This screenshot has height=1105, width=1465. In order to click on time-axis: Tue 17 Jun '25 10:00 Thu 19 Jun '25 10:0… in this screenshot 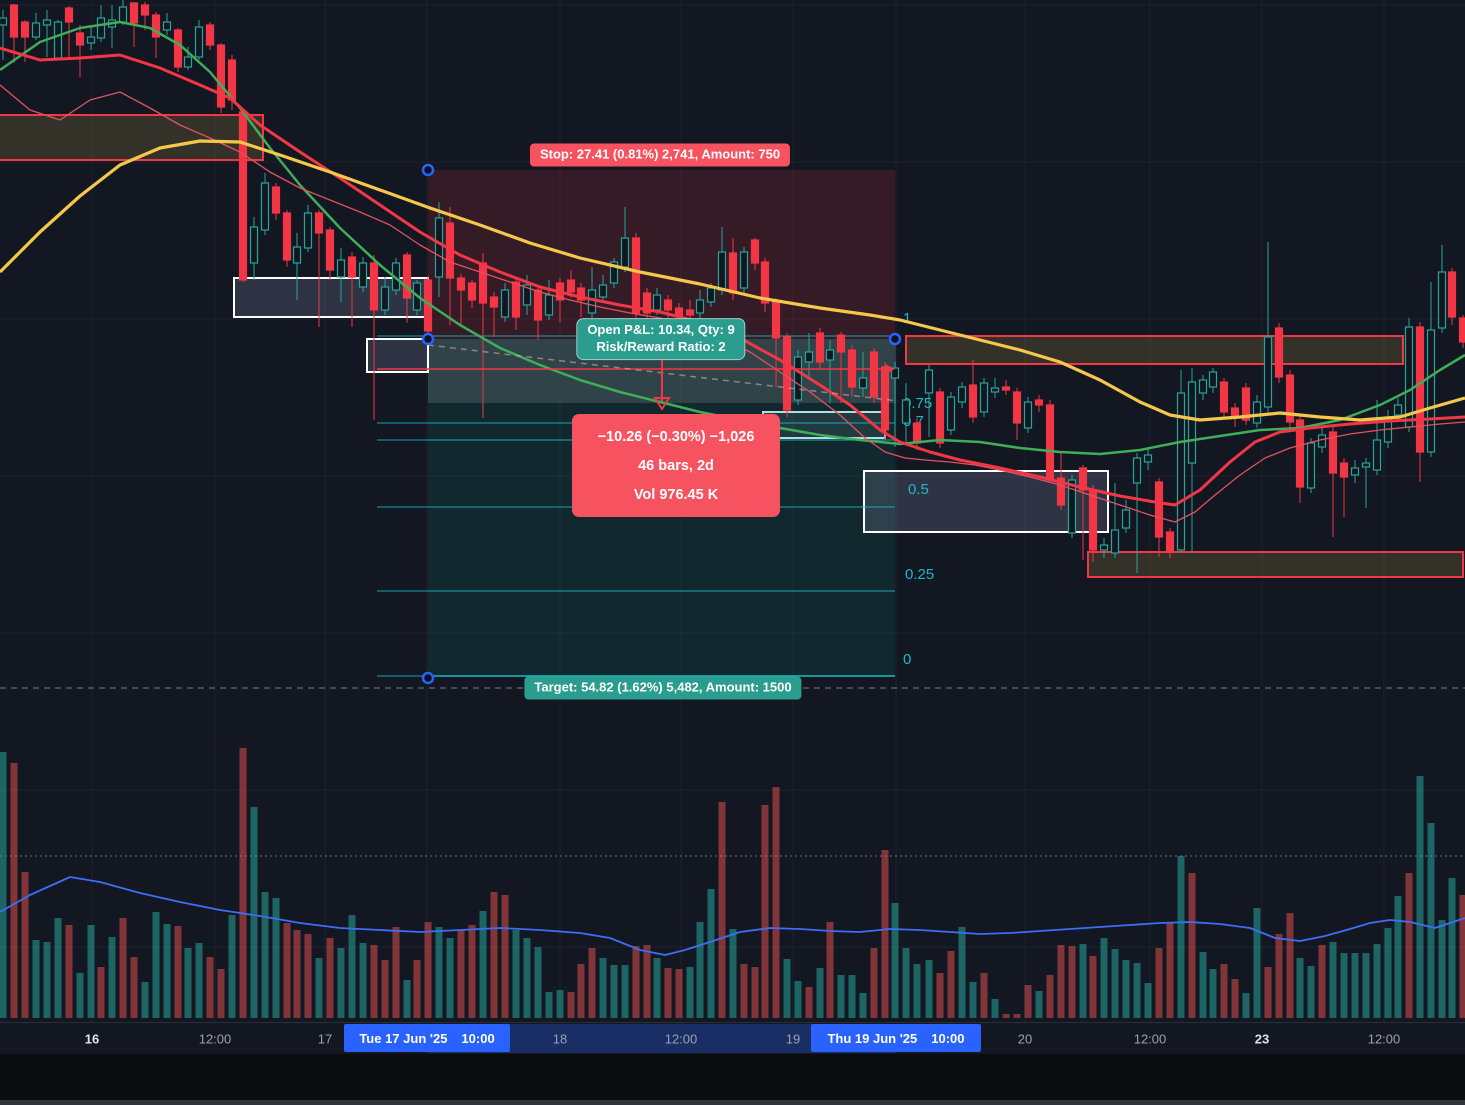, I will do `click(732, 1038)`.